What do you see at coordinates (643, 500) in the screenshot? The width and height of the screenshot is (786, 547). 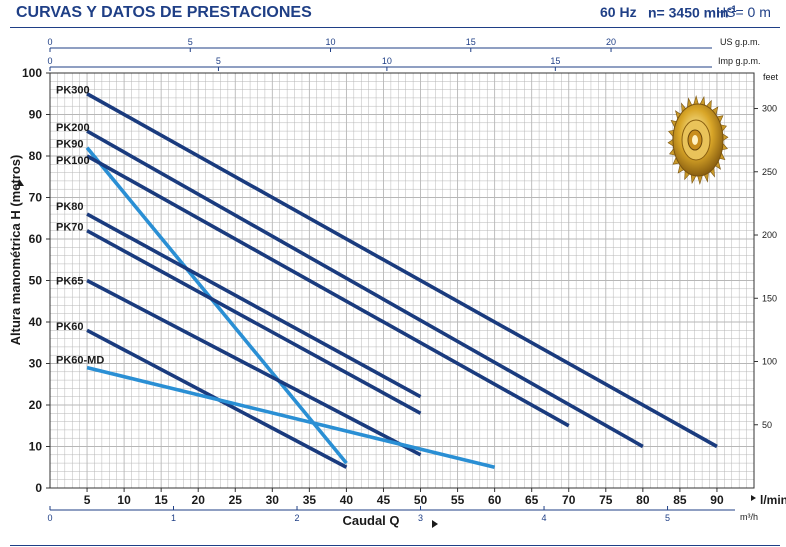 I see `x-tick-label: 80` at bounding box center [643, 500].